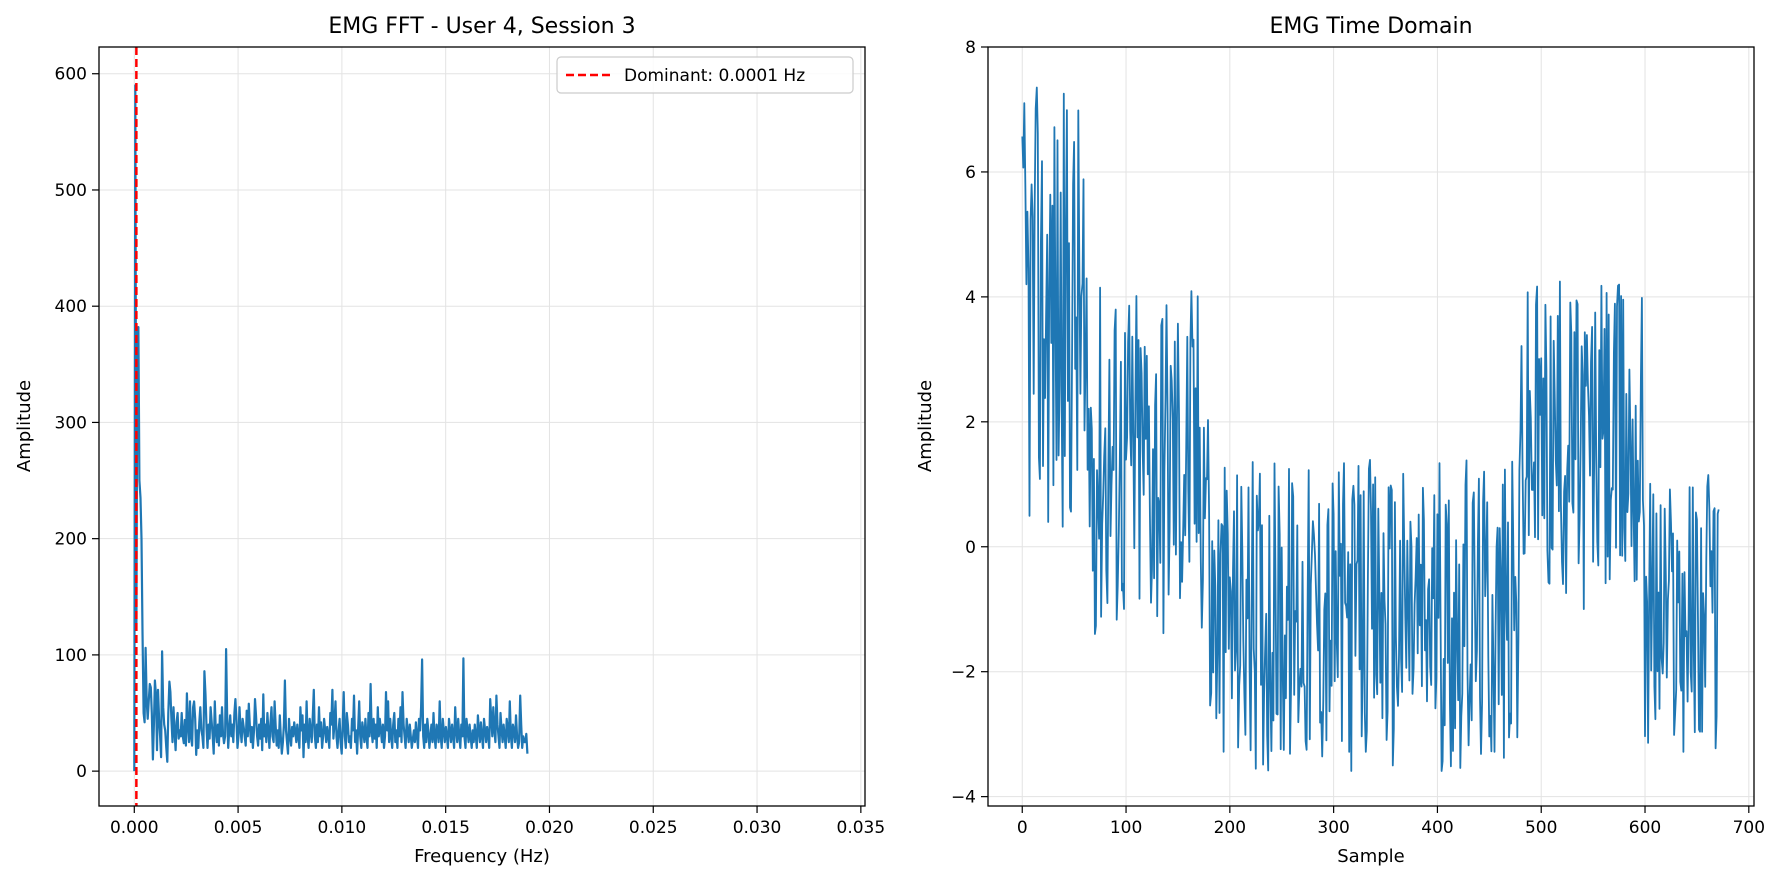 Image resolution: width=1783 pixels, height=881 pixels. Describe the element at coordinates (1126, 828) in the screenshot. I see `x-tick-label: 100` at that location.